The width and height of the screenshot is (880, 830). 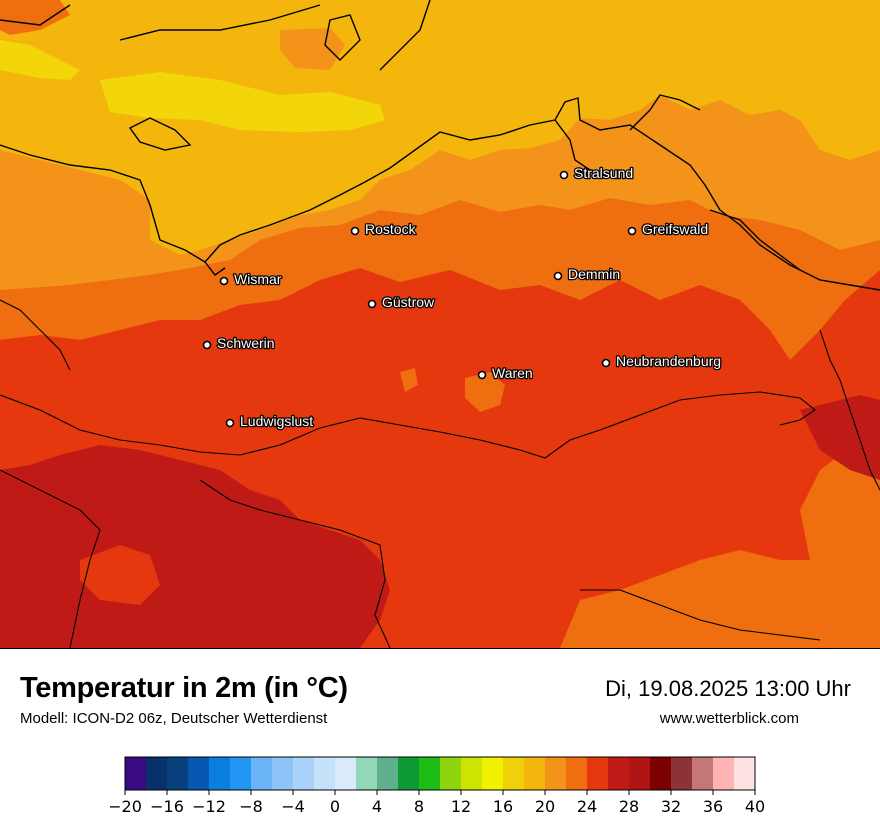 I want to click on legend-canvas: −20 −16 −12 −8 −4 0 4 8 12 16 20 24 28 32 36 40, so click(x=436, y=786).